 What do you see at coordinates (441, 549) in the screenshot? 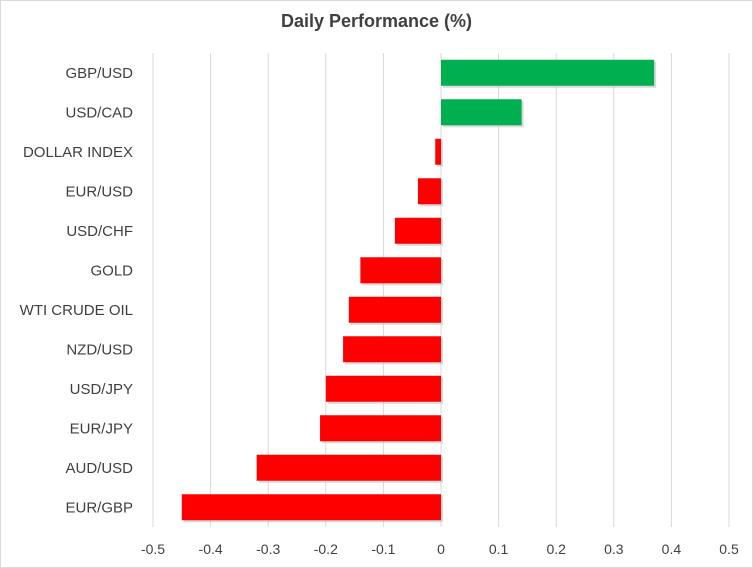
I see `x-tick-label: 0` at bounding box center [441, 549].